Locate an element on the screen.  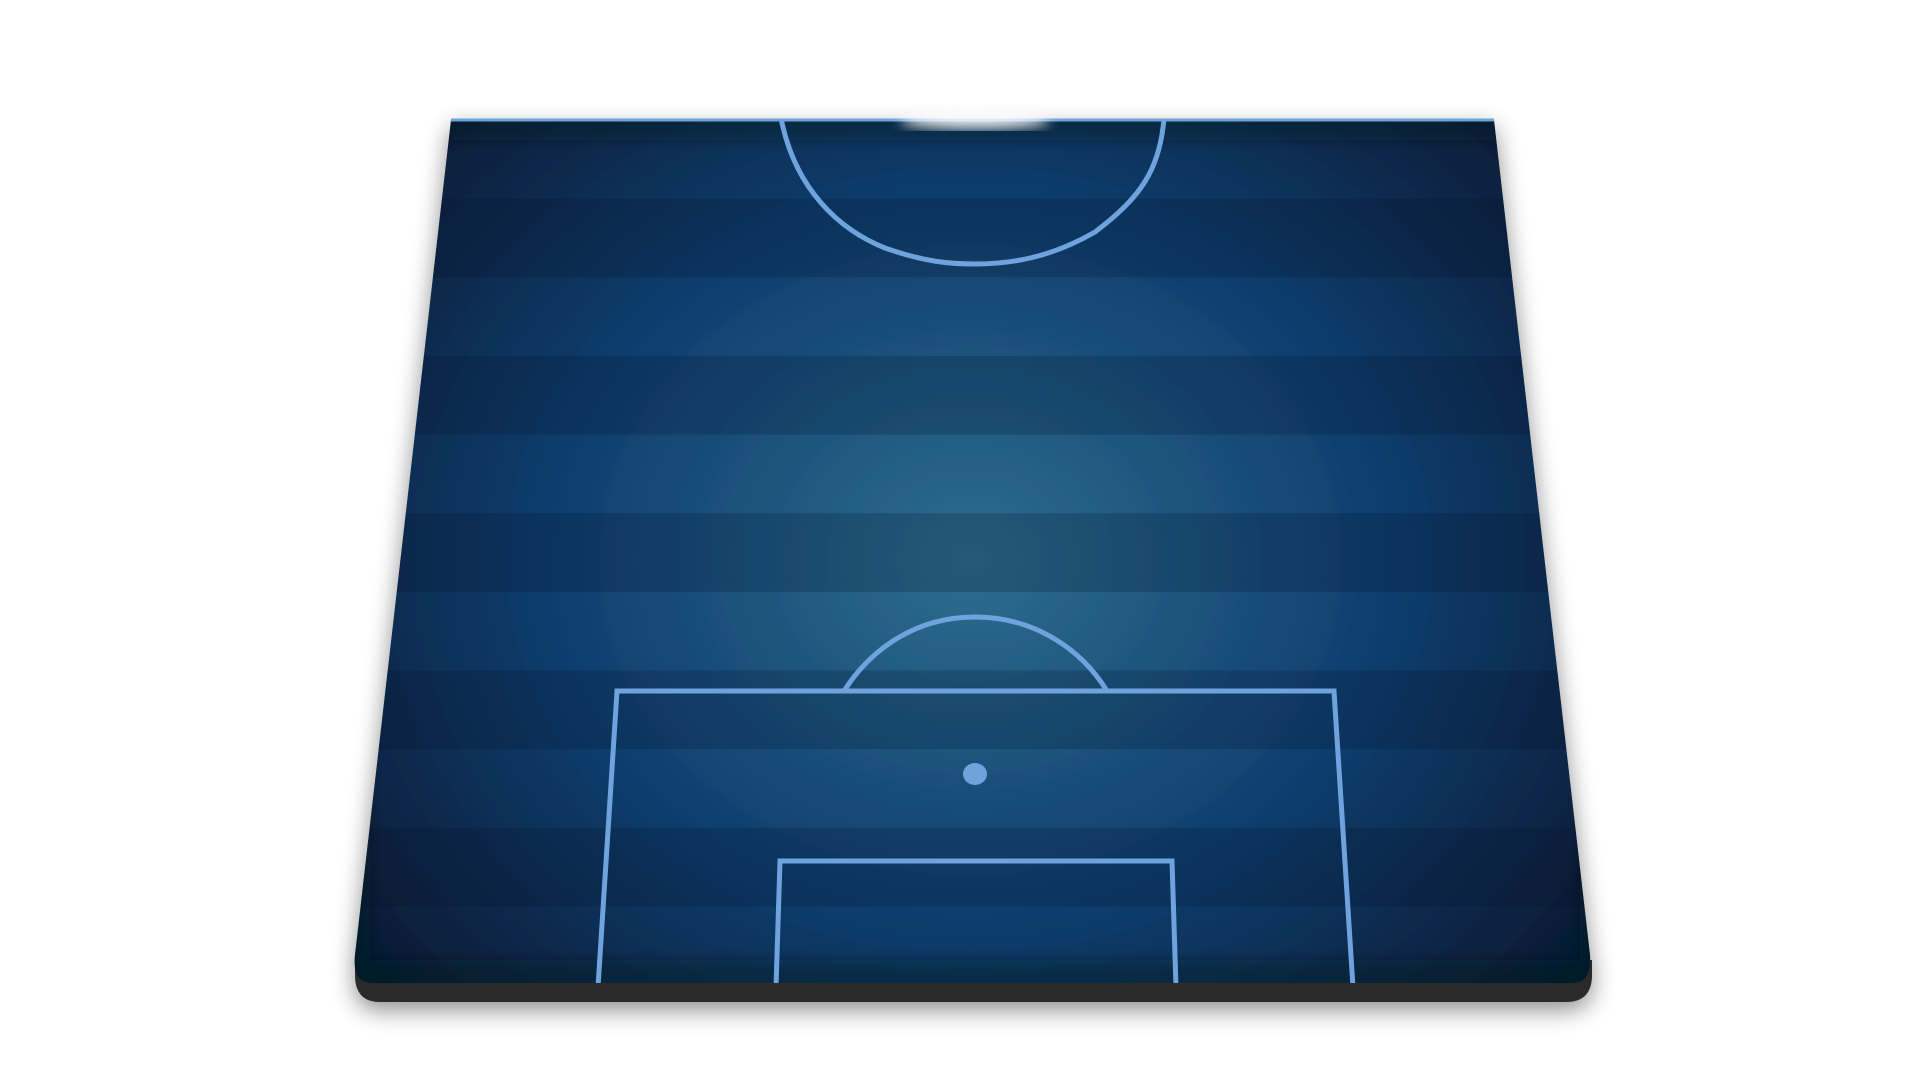
center-circle-arc is located at coordinates (972, 193).